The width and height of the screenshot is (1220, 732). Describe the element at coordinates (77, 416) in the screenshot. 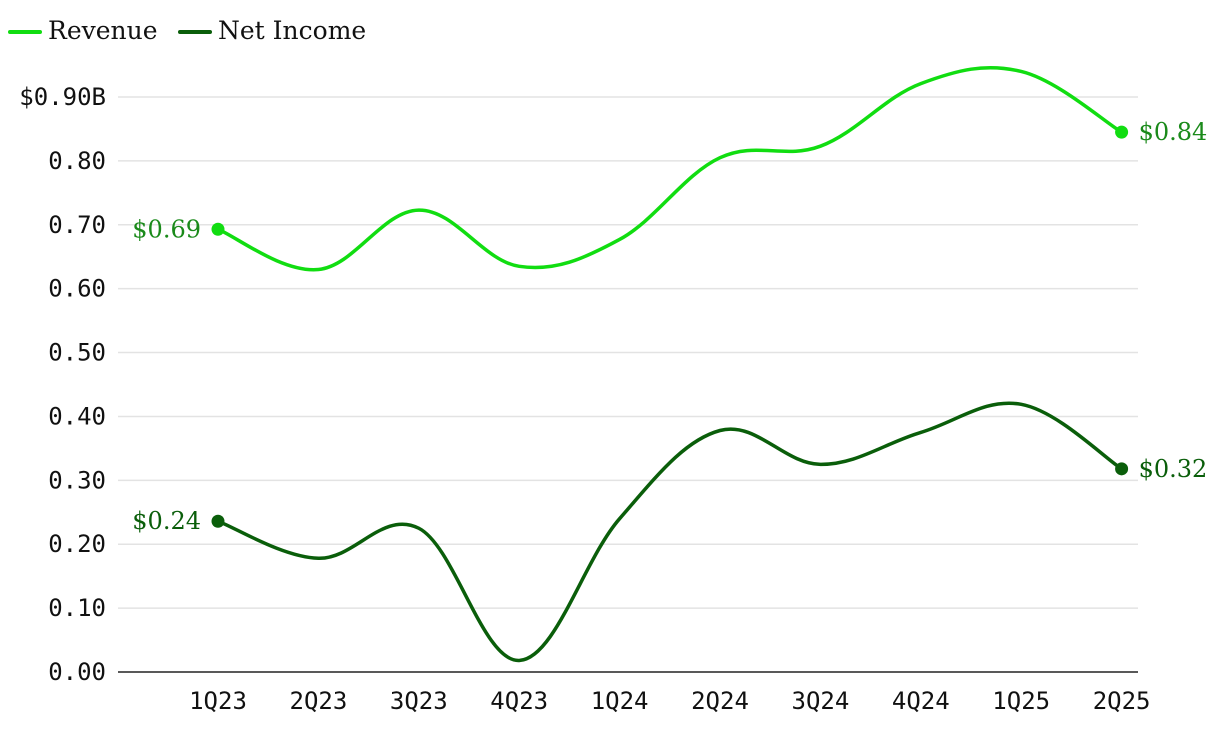

I see `y-tick-label: 0.40` at that location.